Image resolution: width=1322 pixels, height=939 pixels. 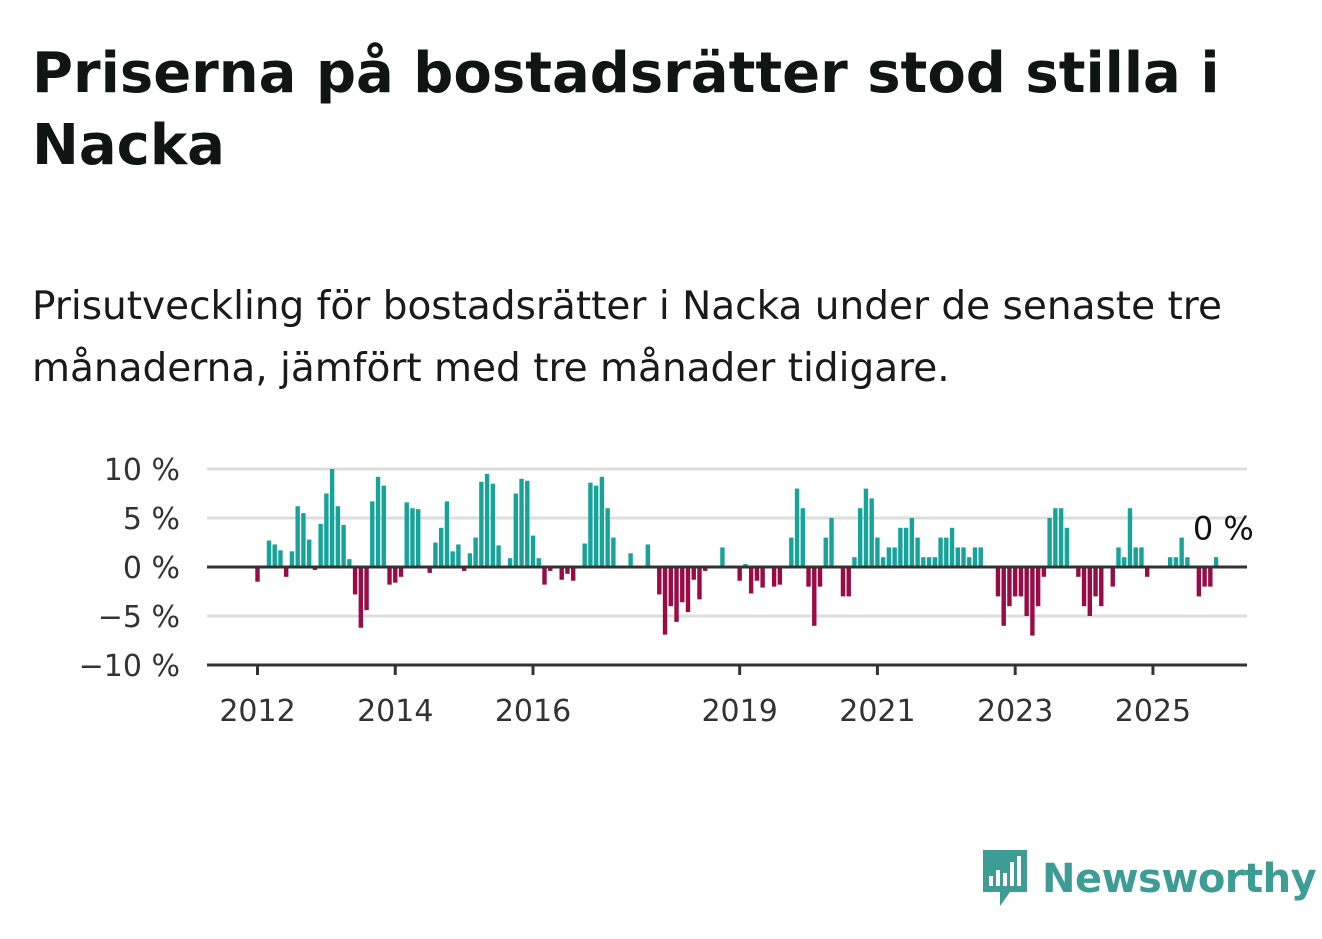 I want to click on x-tick-label: 2025, so click(x=1153, y=711).